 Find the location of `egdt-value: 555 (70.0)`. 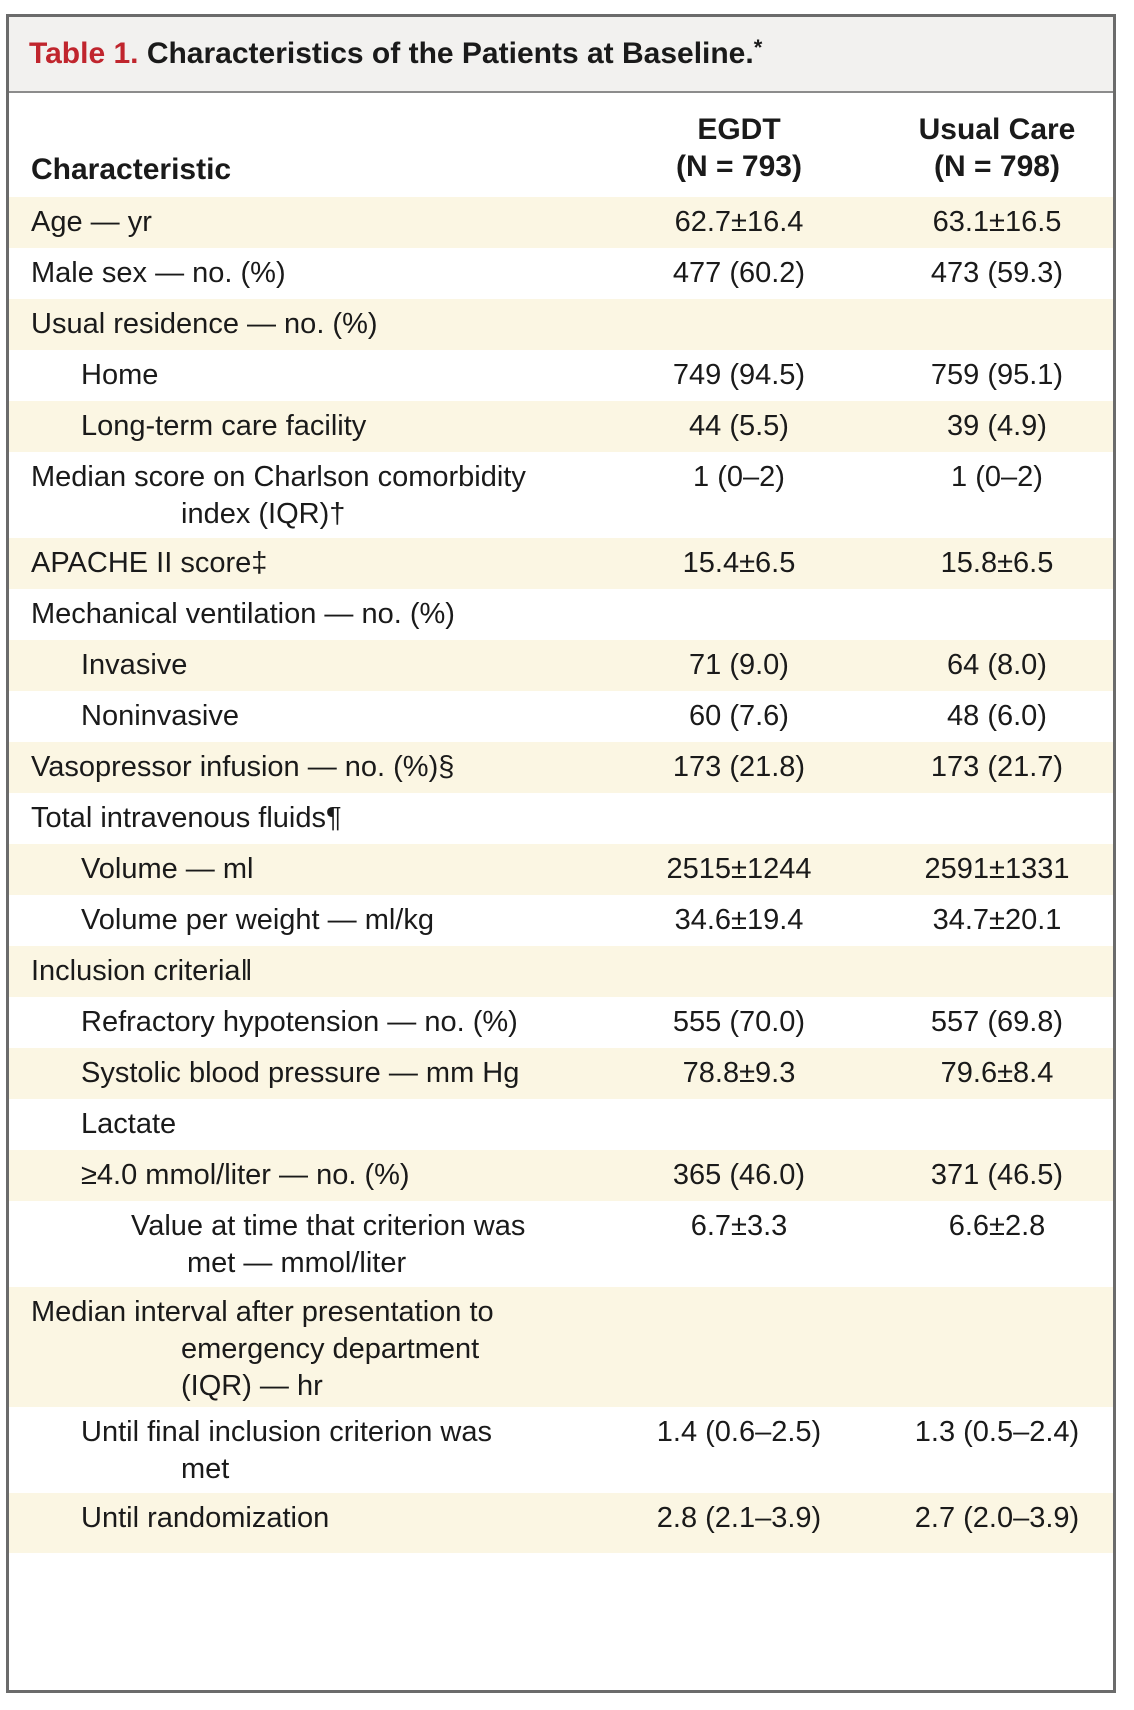

egdt-value: 555 (70.0) is located at coordinates (739, 1022).